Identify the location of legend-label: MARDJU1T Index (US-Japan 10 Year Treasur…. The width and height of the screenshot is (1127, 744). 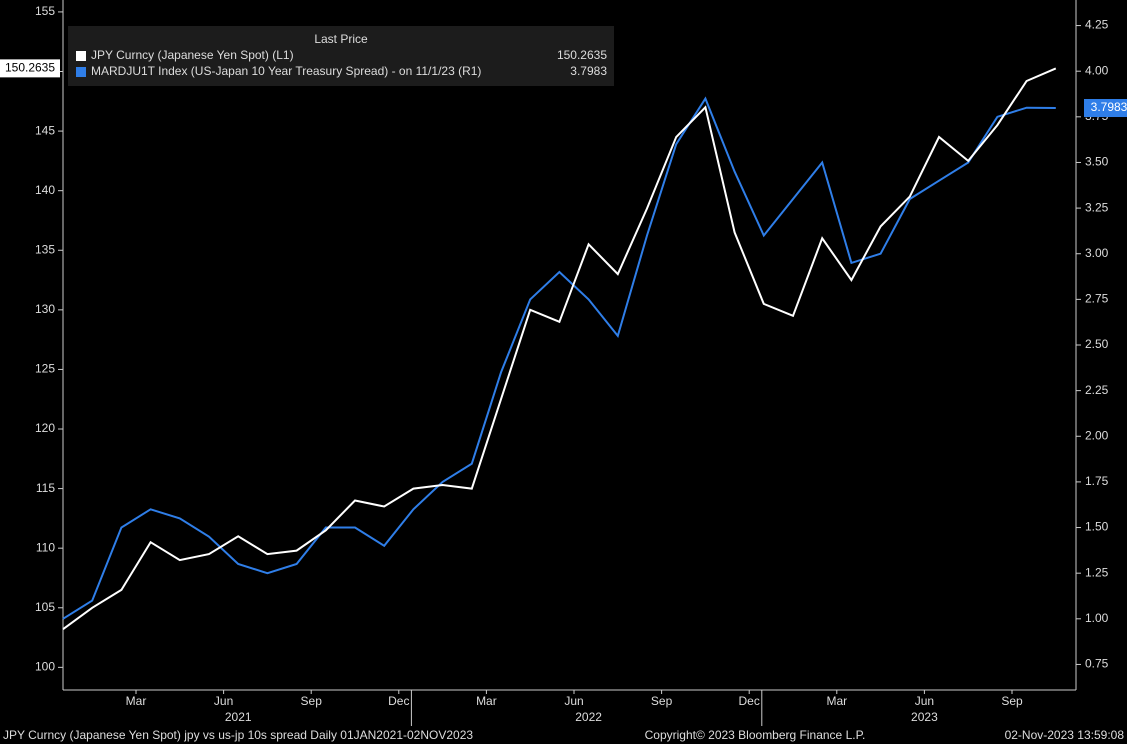
(286, 71).